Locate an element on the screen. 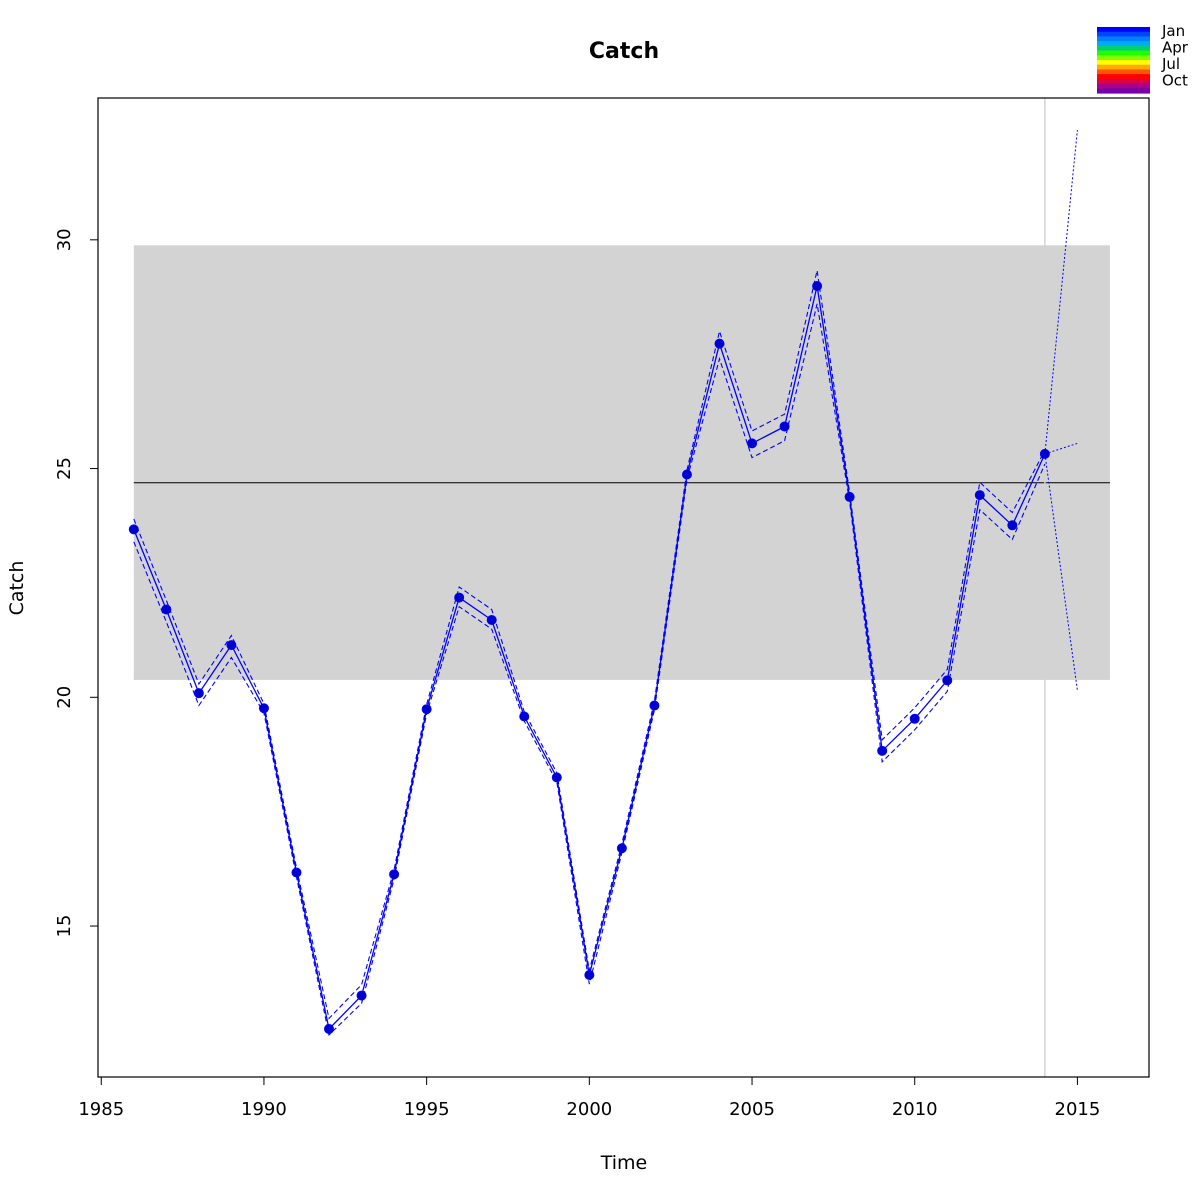 This screenshot has width=1200, height=1200. legend-label: Jan is located at coordinates (1173, 31).